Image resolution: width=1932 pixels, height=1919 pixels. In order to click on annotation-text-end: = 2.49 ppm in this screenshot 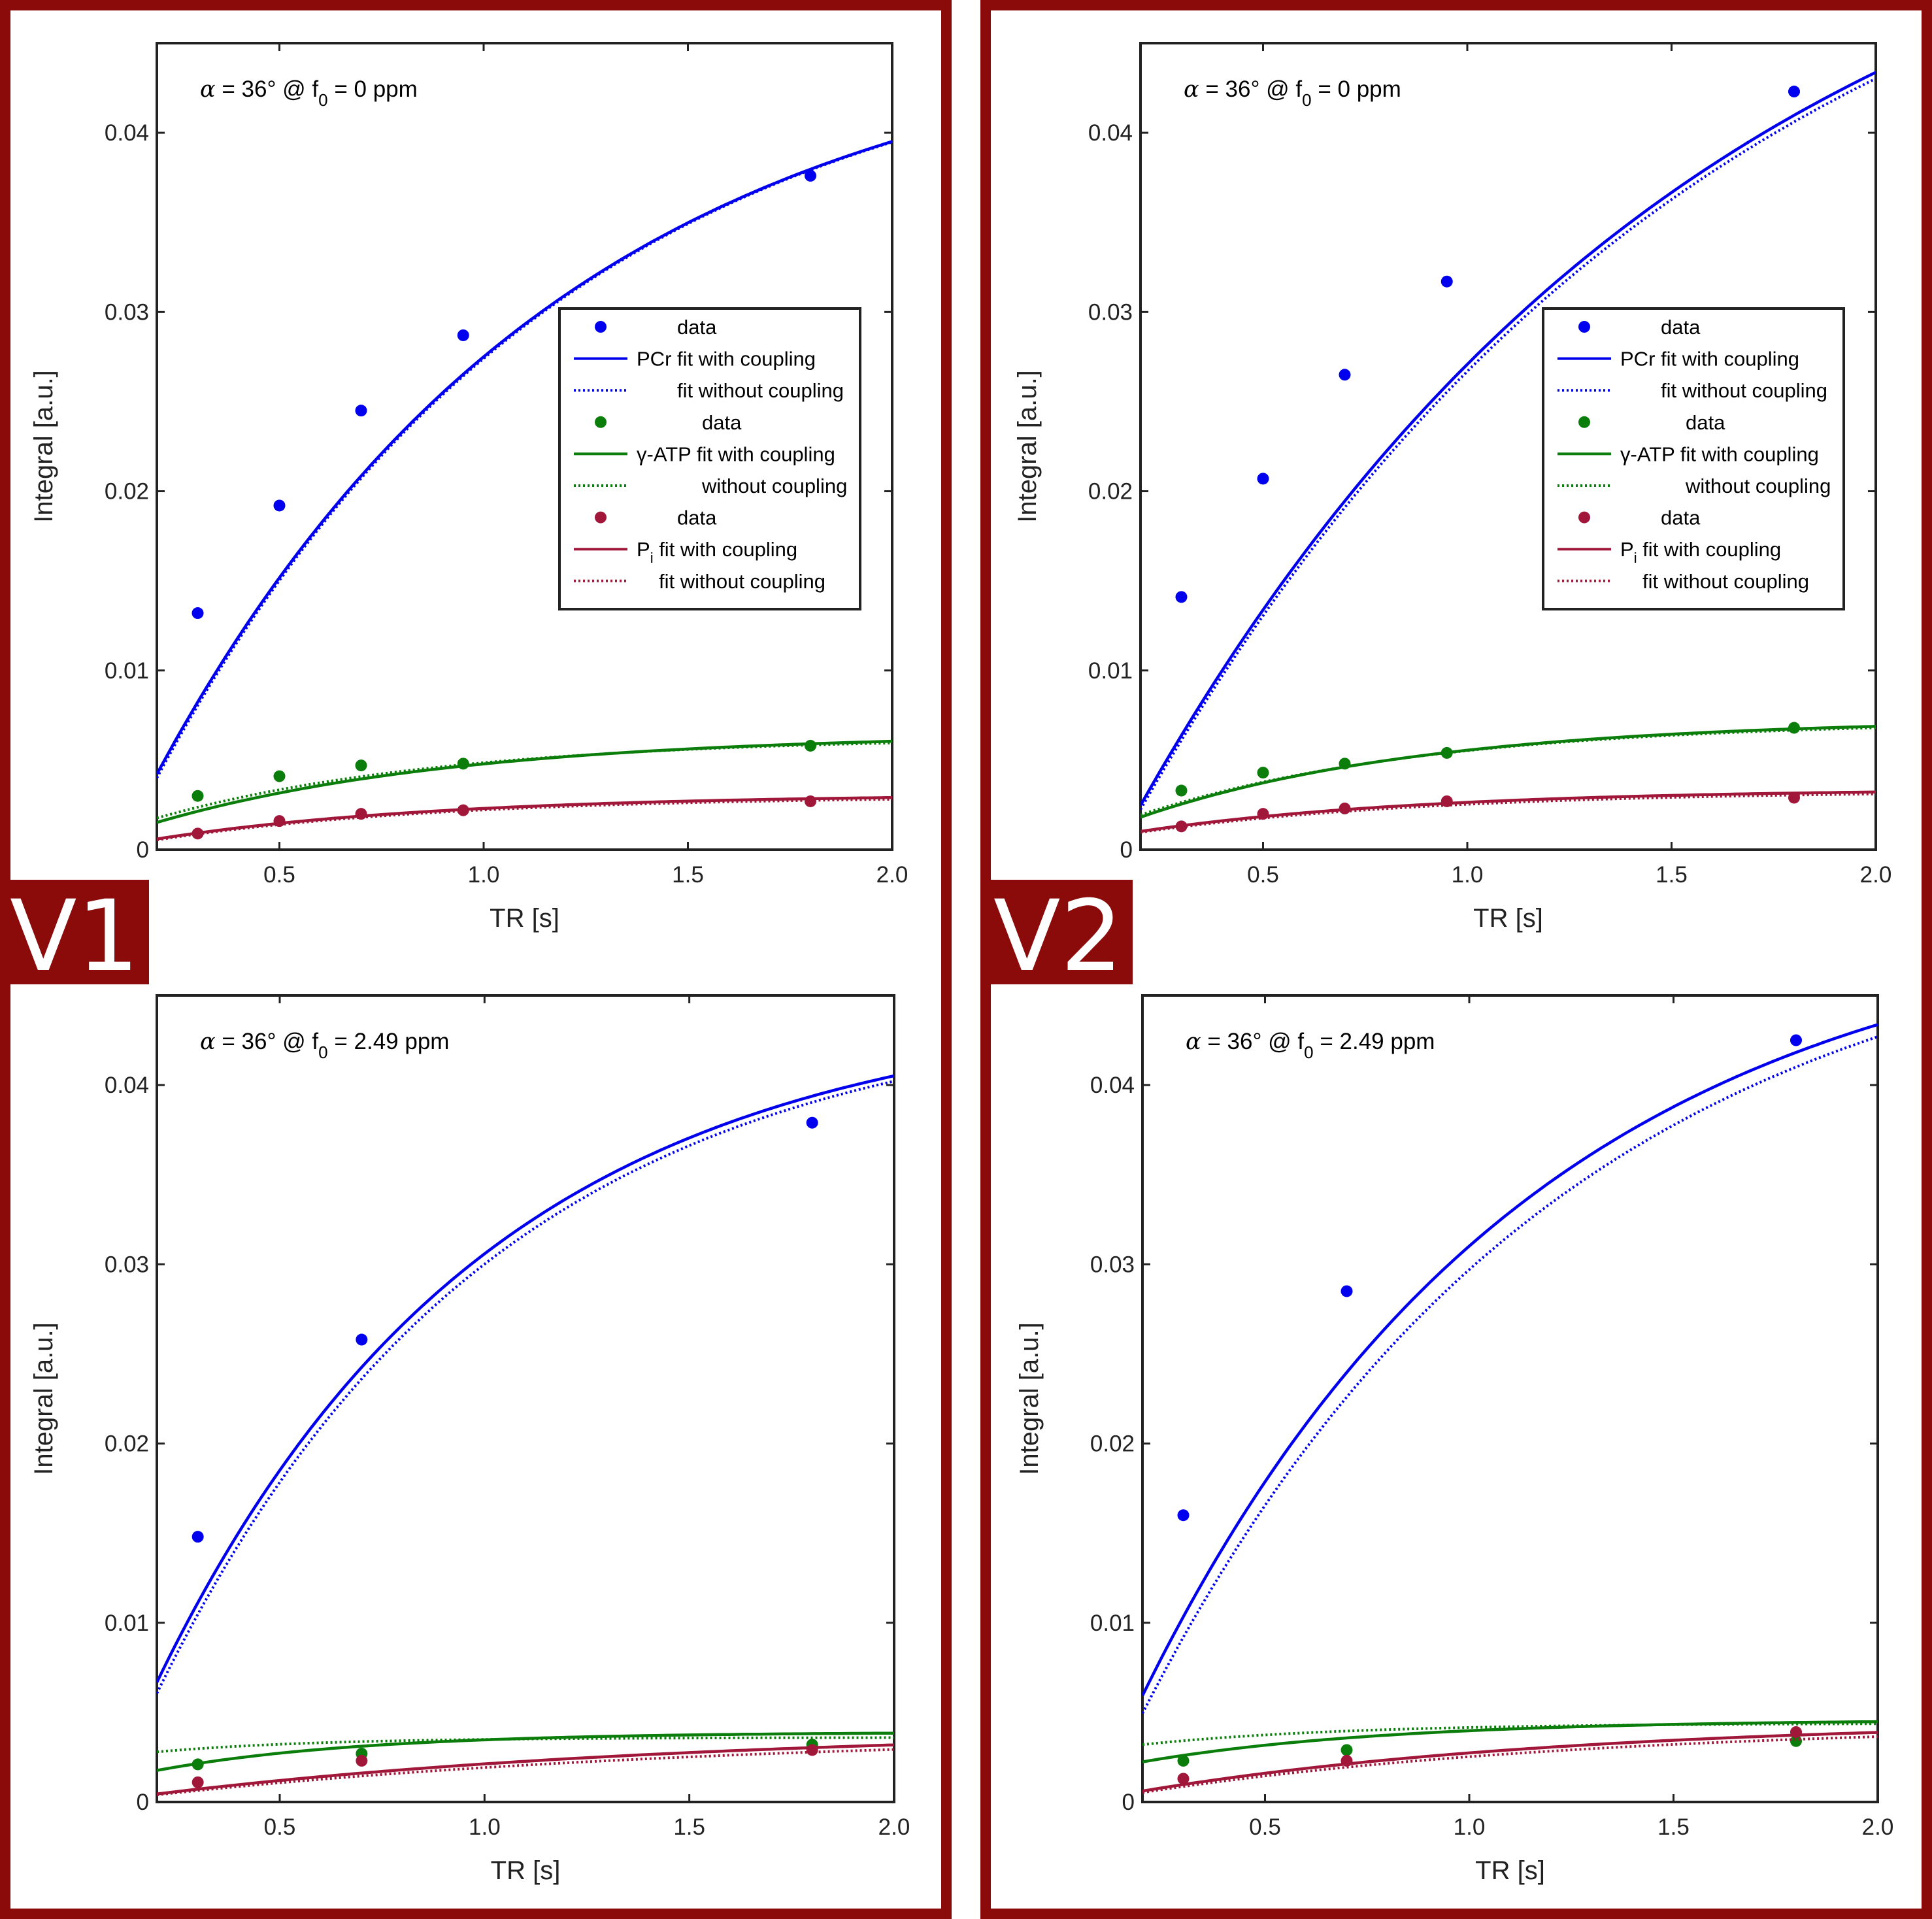, I will do `click(1374, 1041)`.